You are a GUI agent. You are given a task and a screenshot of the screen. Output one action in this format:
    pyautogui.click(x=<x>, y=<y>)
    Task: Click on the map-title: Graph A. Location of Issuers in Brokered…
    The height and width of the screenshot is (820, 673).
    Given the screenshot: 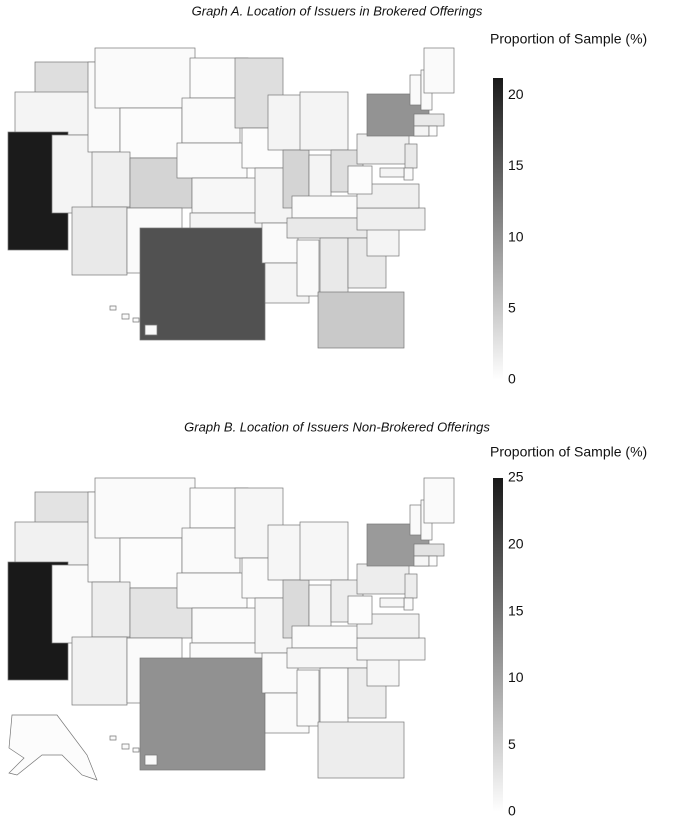 What is the action you would take?
    pyautogui.click(x=337, y=10)
    